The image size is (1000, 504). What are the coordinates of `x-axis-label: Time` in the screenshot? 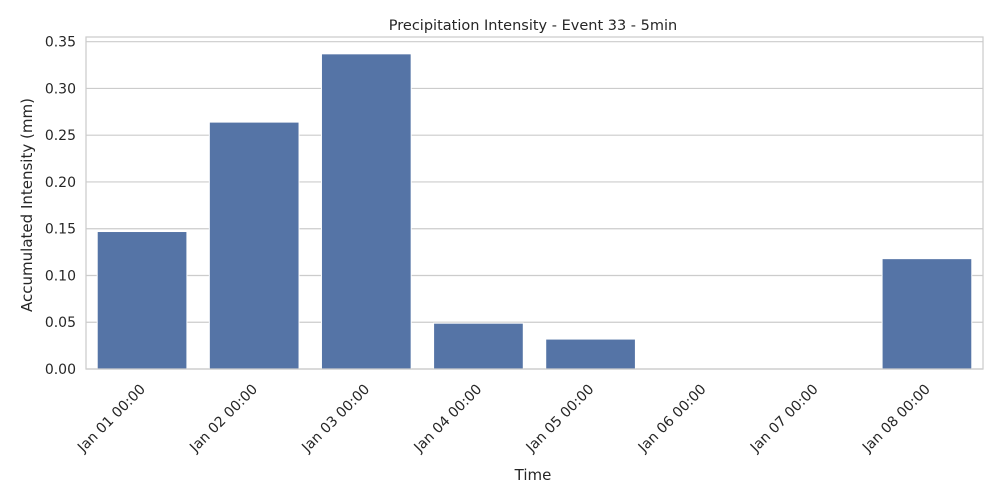 It's located at (533, 475).